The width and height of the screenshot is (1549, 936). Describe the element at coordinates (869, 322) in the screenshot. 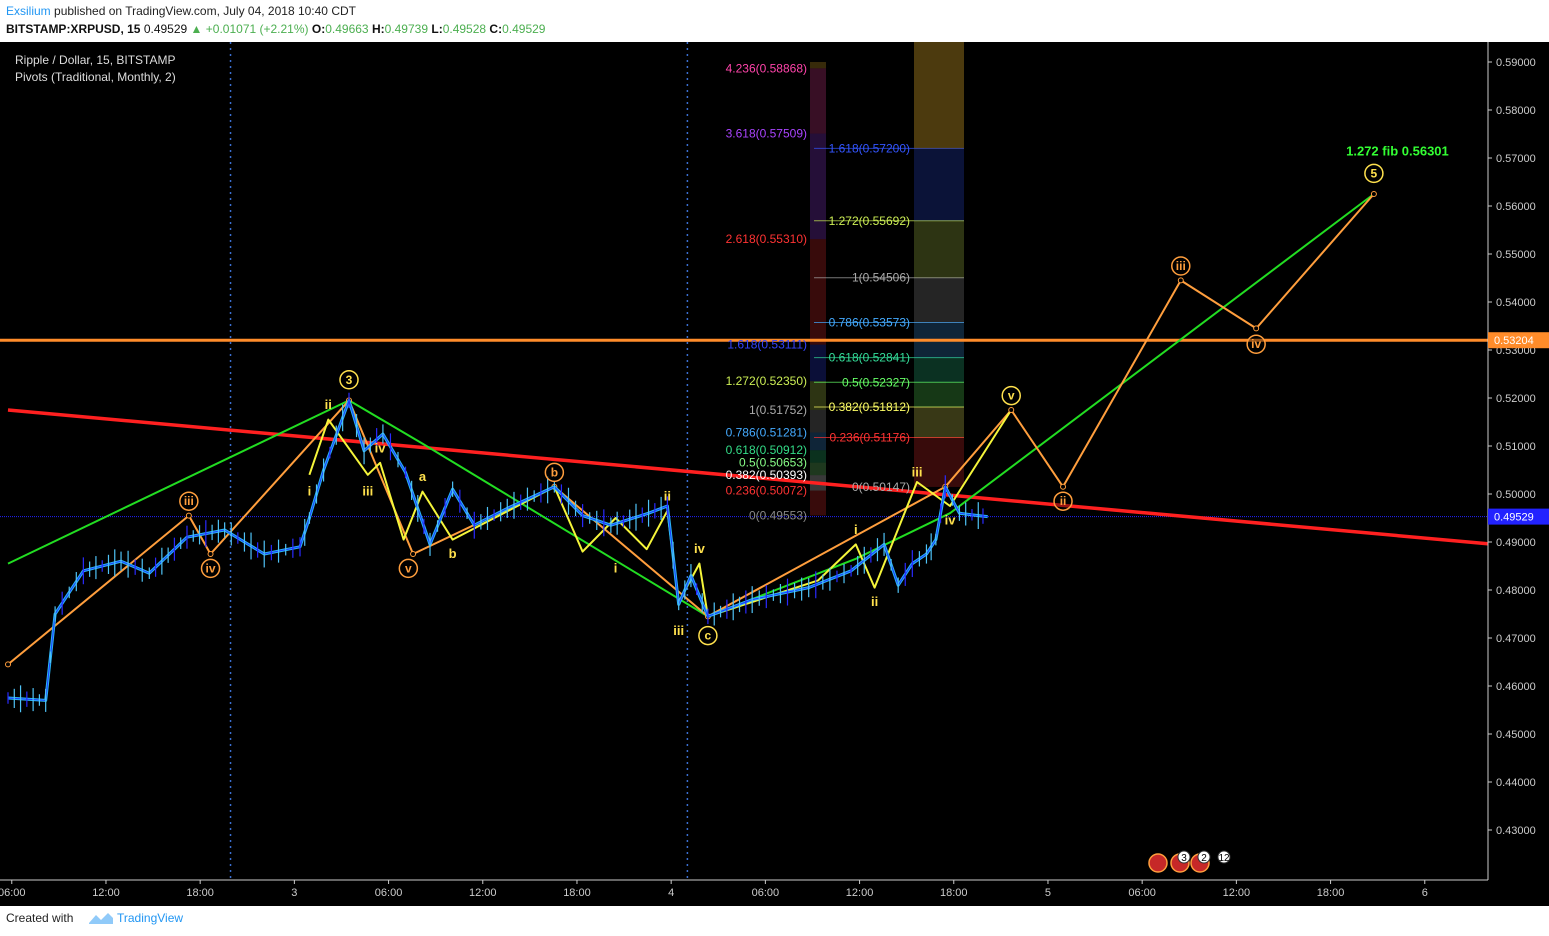

I see `fib-projection-label: 0.786(0.53573)` at that location.